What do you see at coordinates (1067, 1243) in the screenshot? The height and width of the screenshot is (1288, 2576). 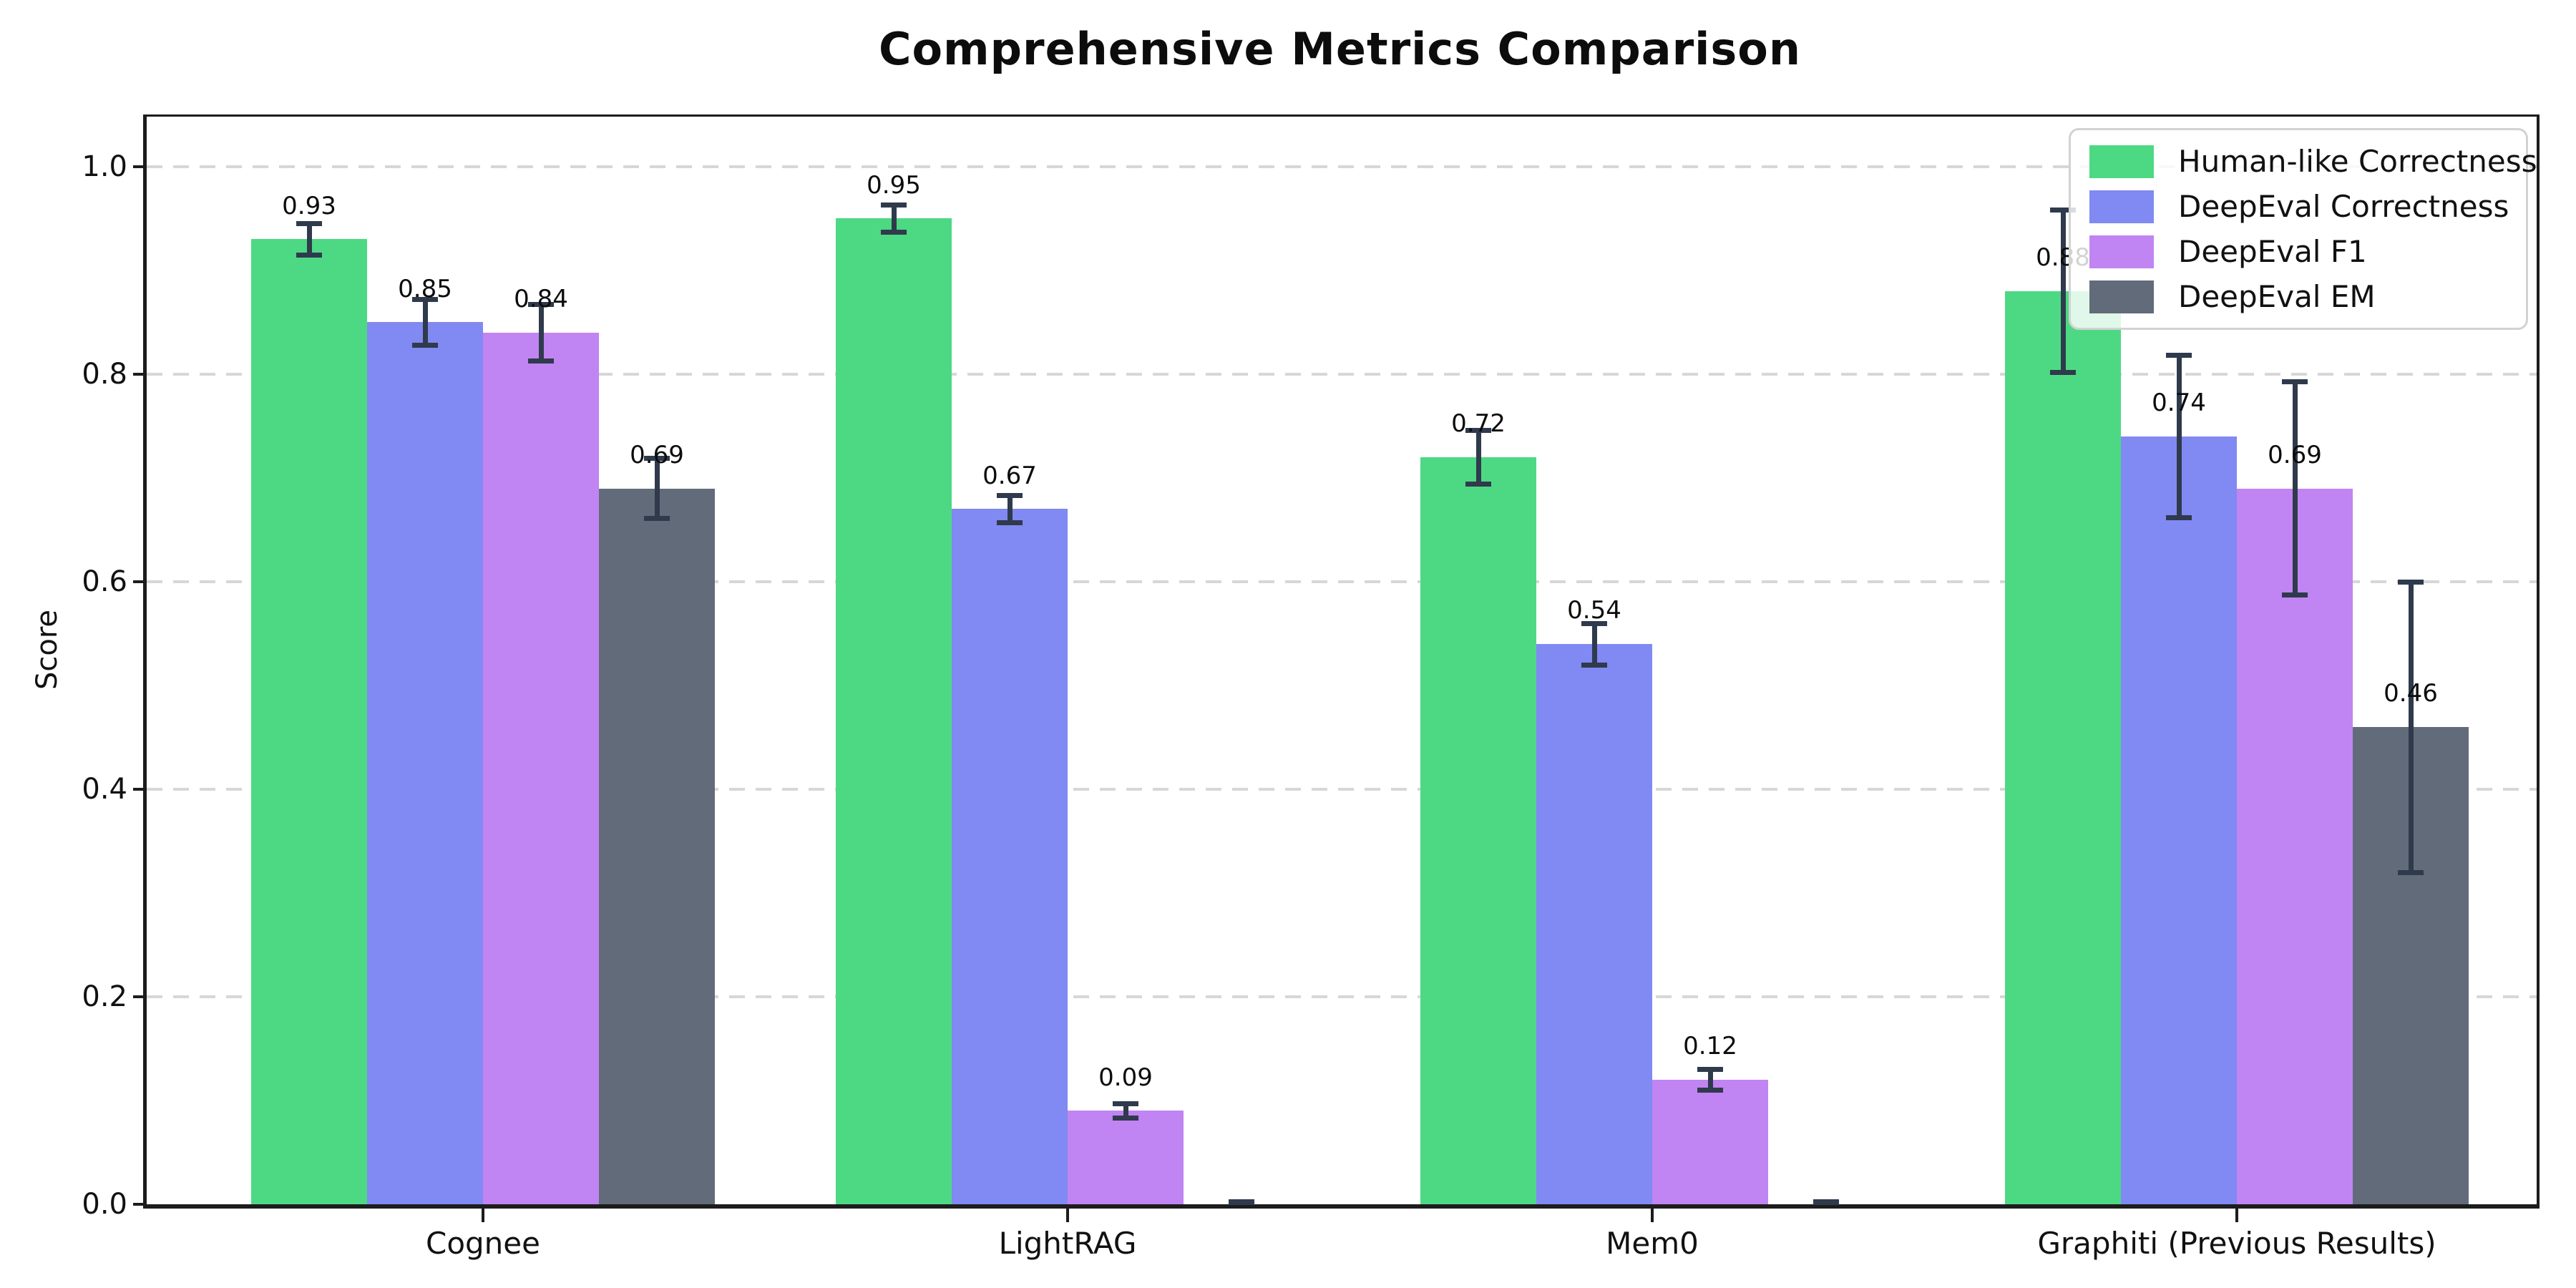 I see `x-tick-label-lightrag: LightRAG` at bounding box center [1067, 1243].